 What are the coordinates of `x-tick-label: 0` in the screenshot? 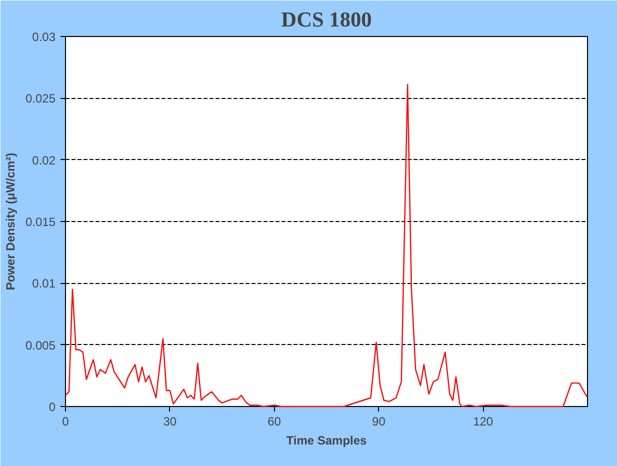 It's located at (66, 421).